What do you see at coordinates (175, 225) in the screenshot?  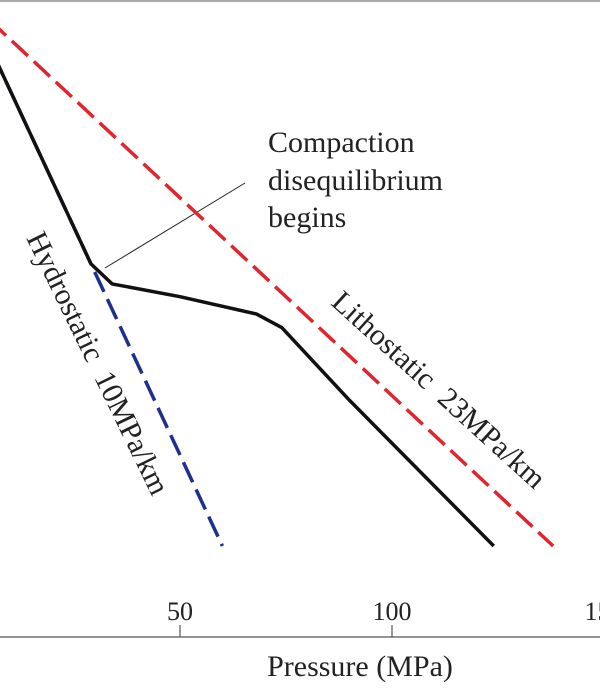 I see `annotation-leader` at bounding box center [175, 225].